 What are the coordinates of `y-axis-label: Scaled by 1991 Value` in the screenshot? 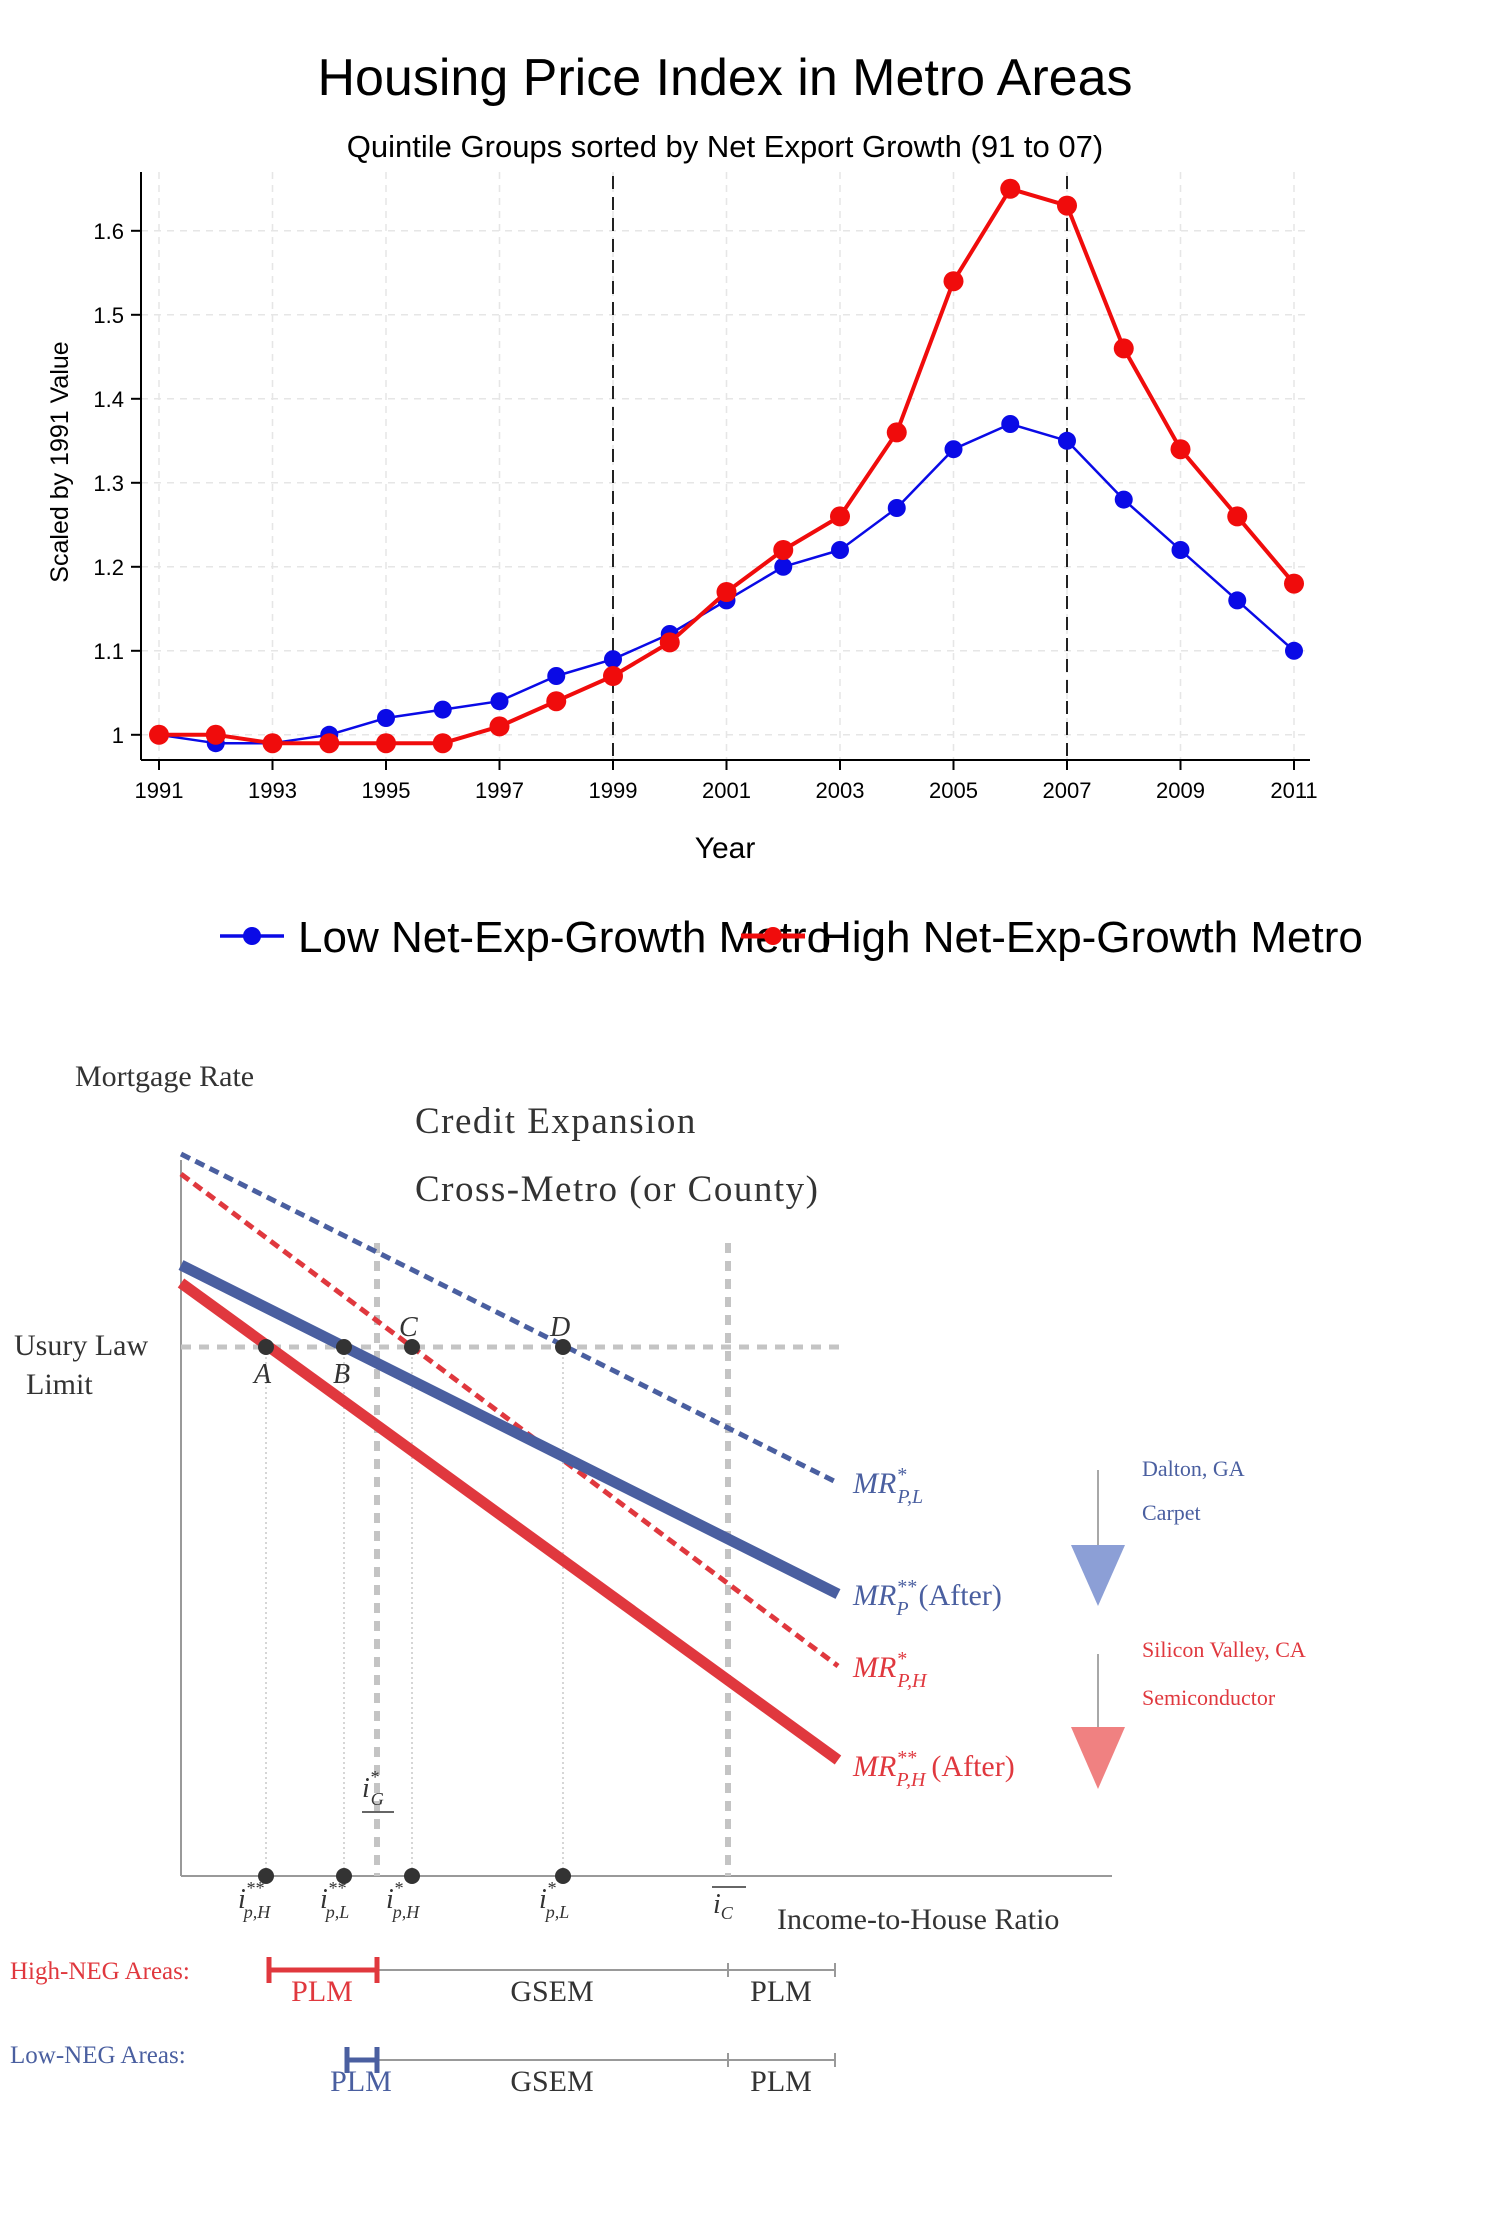 It's located at (60, 461).